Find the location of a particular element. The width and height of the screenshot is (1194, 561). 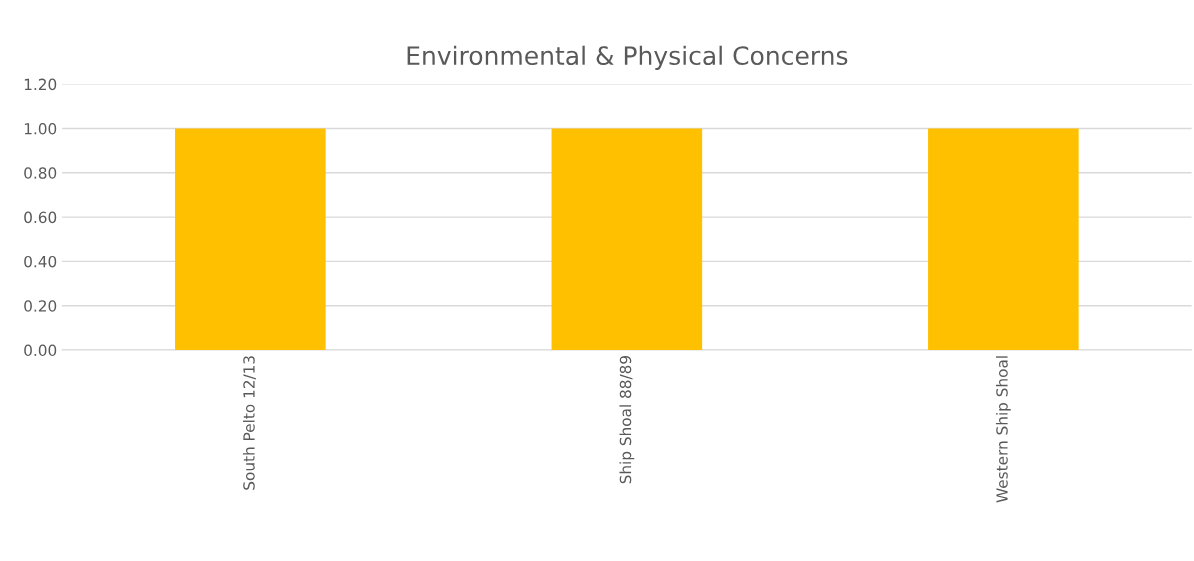

x-tick-label: Ship Shoal 88/89 is located at coordinates (627, 420).